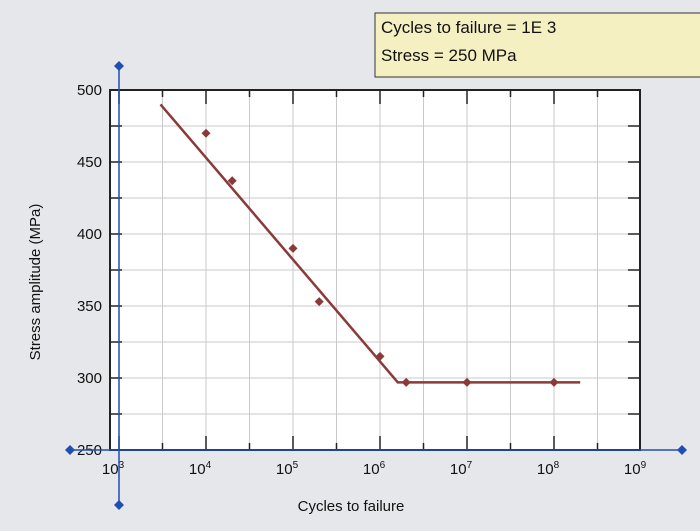 Image resolution: width=700 pixels, height=531 pixels. What do you see at coordinates (682, 450) in the screenshot?
I see `cursor-handle-right` at bounding box center [682, 450].